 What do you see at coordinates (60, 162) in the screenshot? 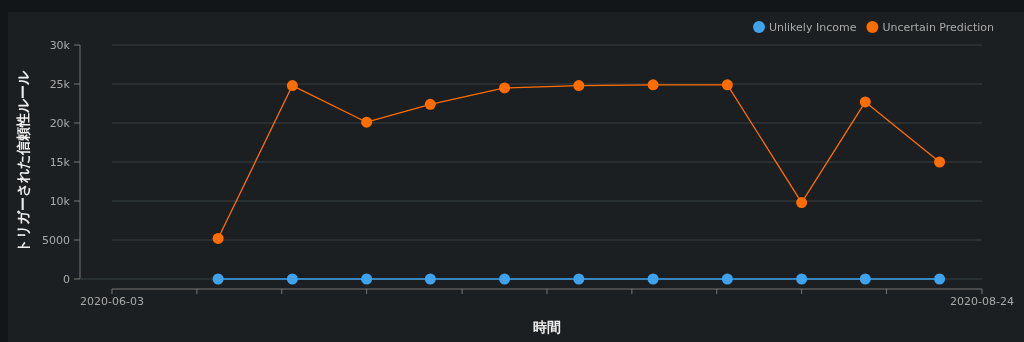
I see `y-tick-label: 15k` at bounding box center [60, 162].